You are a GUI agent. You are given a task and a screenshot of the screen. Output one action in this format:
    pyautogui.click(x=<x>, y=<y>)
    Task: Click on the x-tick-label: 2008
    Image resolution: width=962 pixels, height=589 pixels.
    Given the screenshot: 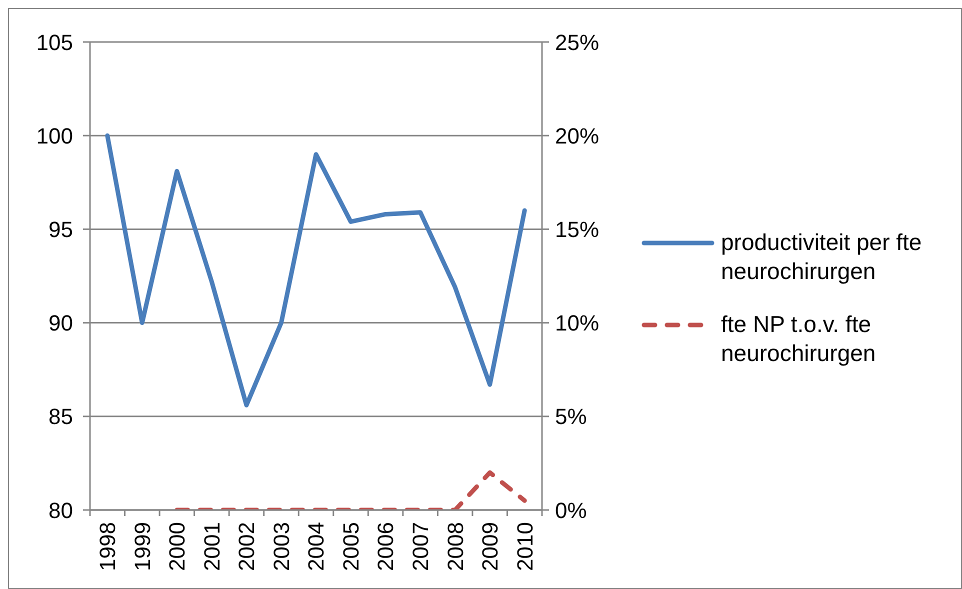 What is the action you would take?
    pyautogui.click(x=455, y=546)
    